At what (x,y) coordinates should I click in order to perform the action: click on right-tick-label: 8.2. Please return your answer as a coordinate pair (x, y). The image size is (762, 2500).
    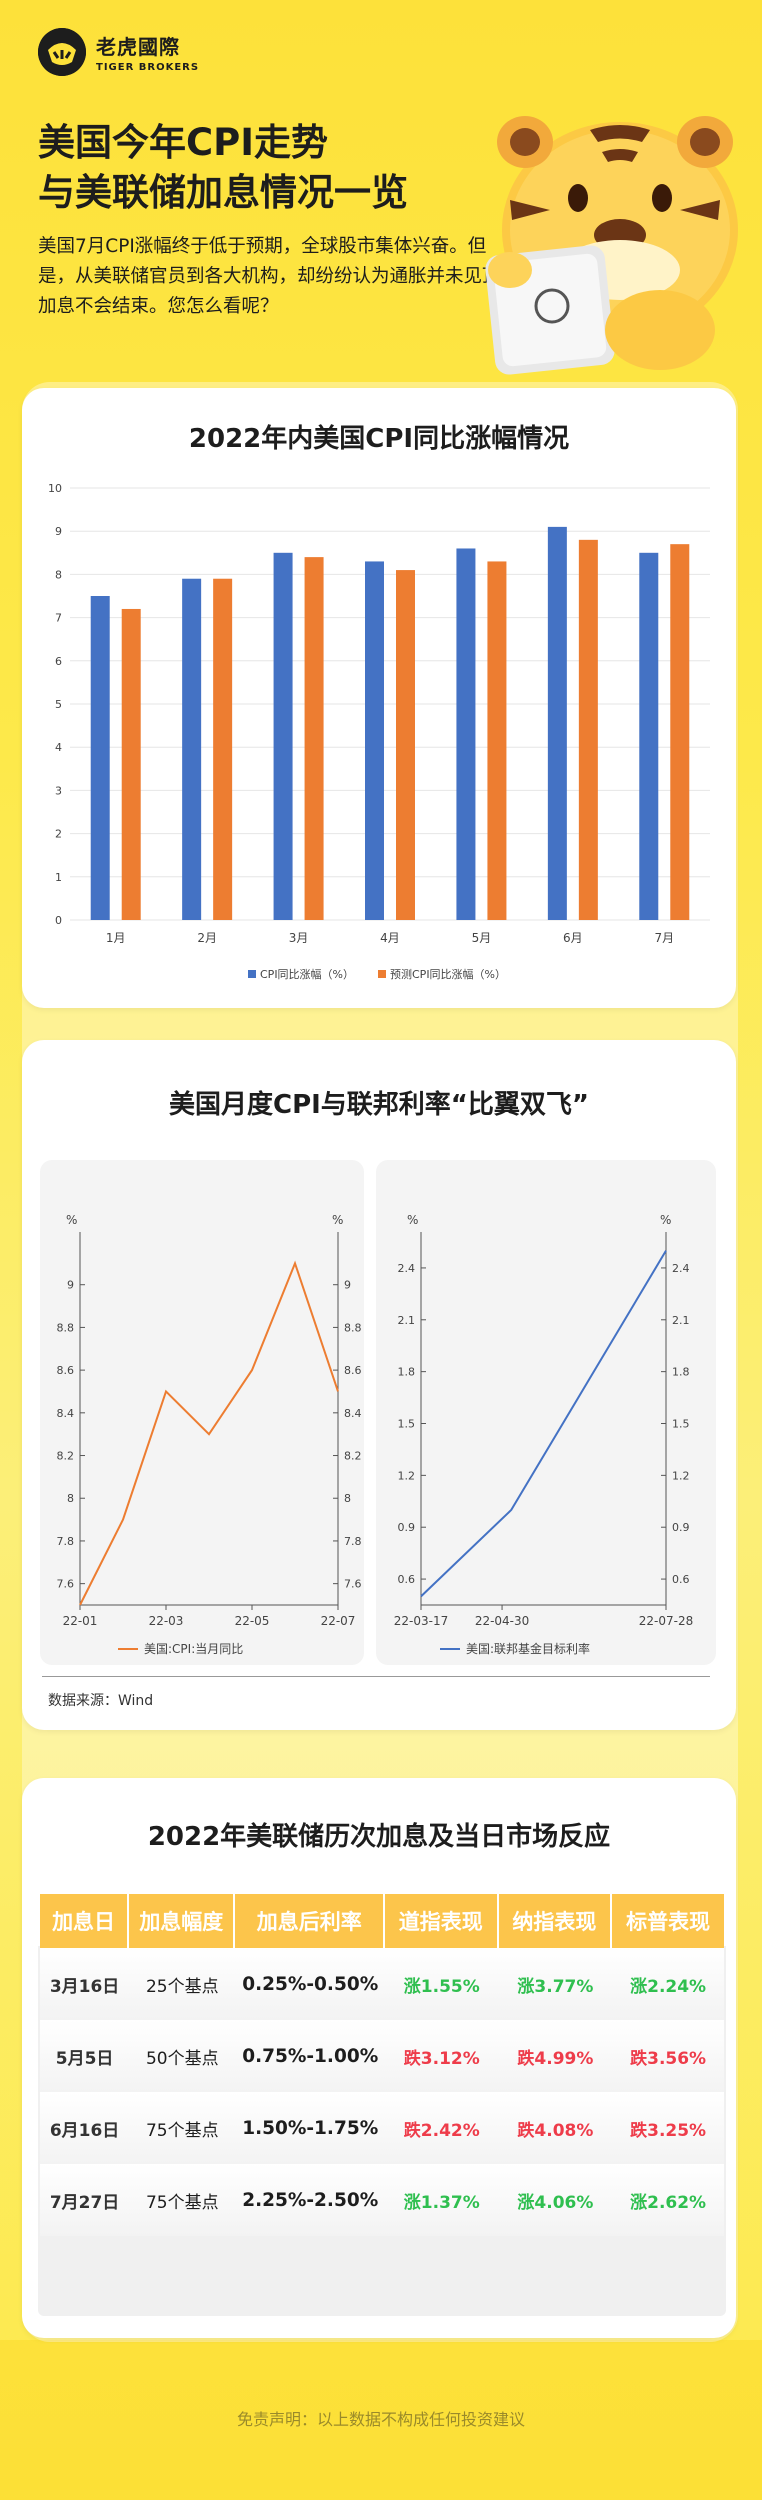
    Looking at the image, I should click on (353, 1456).